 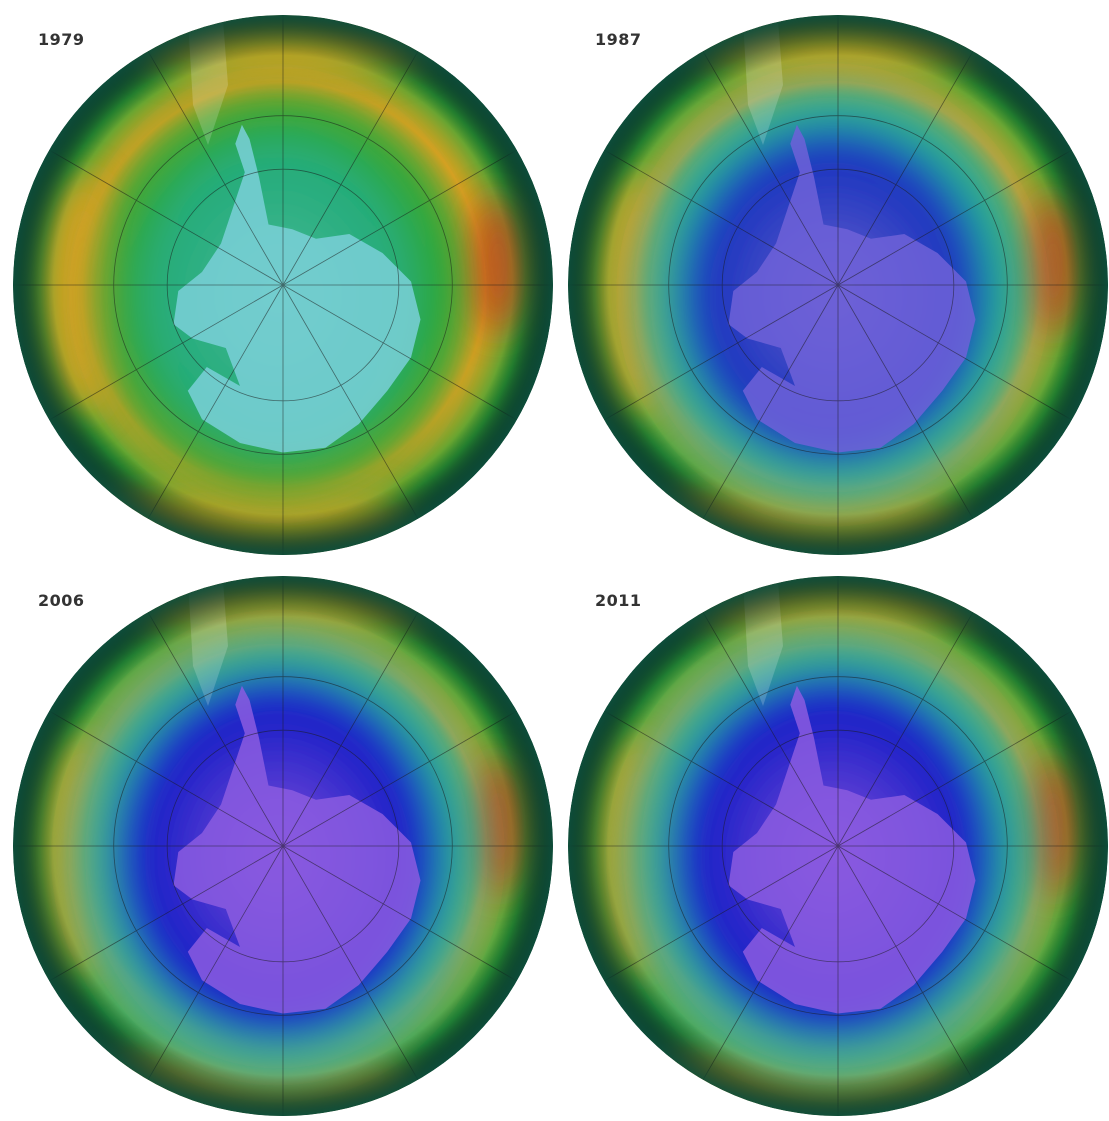 What do you see at coordinates (618, 39) in the screenshot?
I see `year-label: 1987` at bounding box center [618, 39].